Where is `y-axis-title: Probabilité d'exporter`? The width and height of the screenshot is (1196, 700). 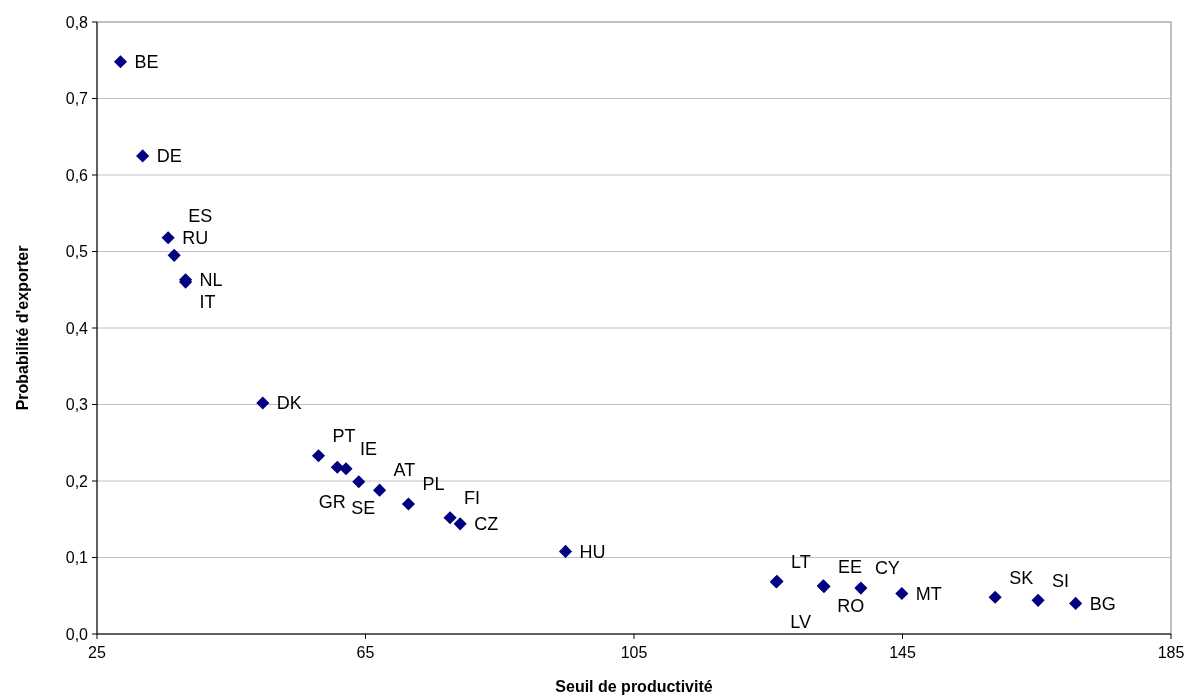 y-axis-title: Probabilité d'exporter is located at coordinates (22, 328).